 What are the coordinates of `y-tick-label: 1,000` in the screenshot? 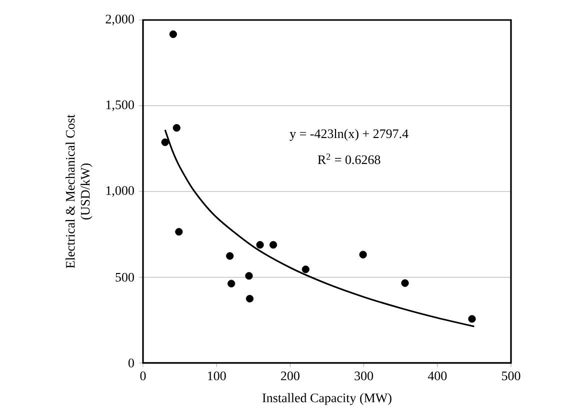 It's located at (120, 191).